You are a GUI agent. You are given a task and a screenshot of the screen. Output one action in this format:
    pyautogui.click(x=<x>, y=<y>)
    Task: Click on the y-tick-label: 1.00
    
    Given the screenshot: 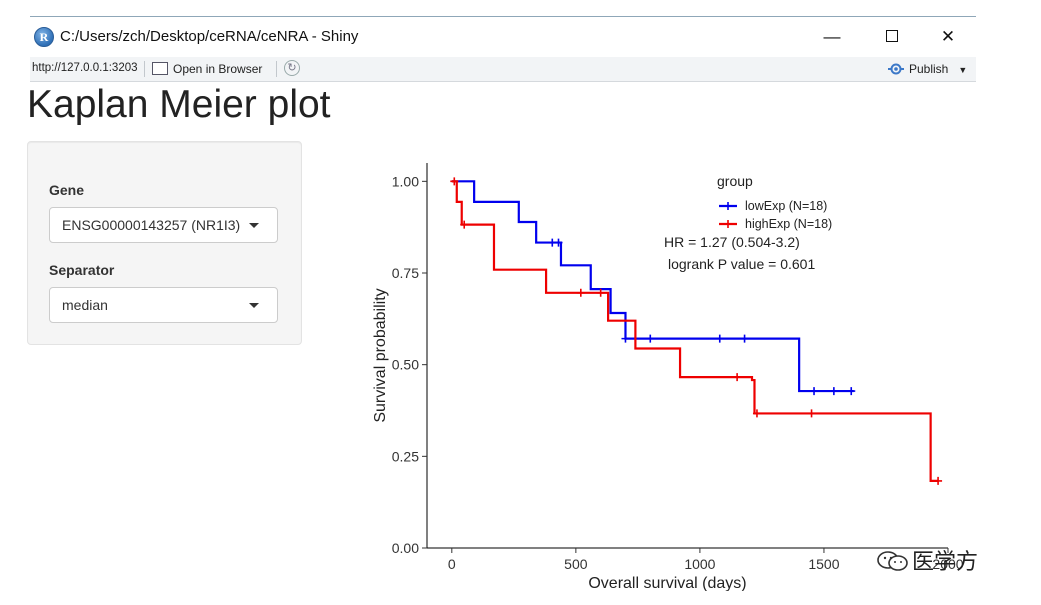 What is the action you would take?
    pyautogui.click(x=405, y=181)
    